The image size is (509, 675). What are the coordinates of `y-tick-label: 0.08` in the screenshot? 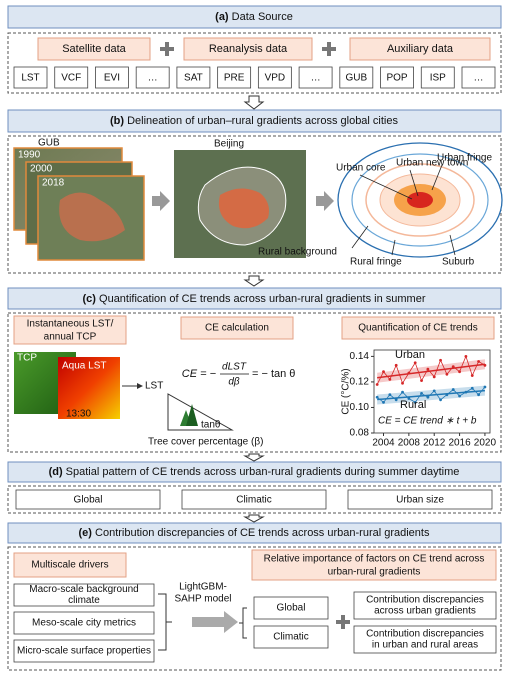 It's located at (360, 433).